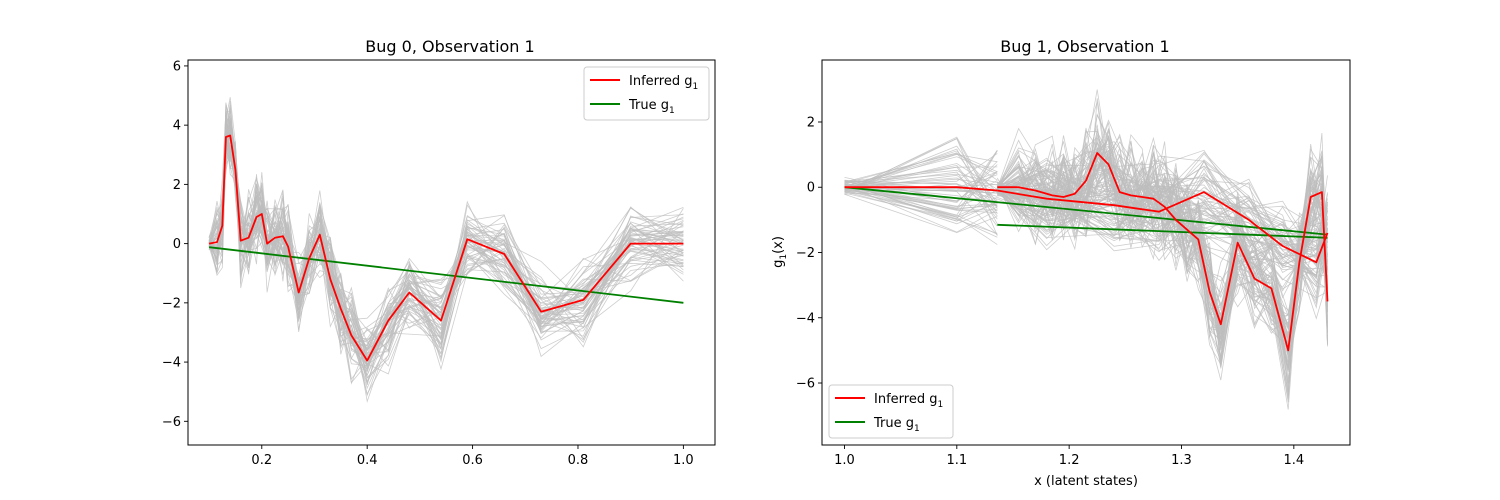 The image size is (1500, 500). I want to click on chart-title: Bug 0, Observation 1, so click(449, 46).